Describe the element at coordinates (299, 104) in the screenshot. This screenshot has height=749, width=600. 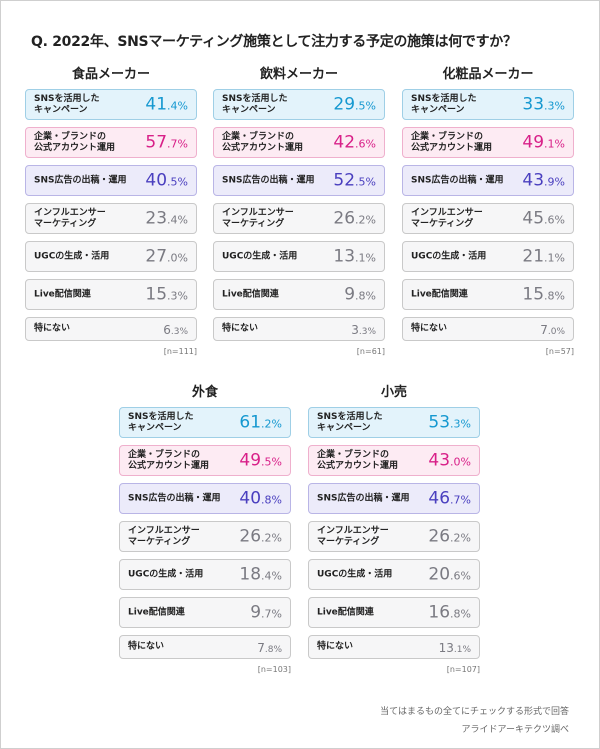
I see `data-row: SNSを活用した キャンペーン 29.5%` at that location.